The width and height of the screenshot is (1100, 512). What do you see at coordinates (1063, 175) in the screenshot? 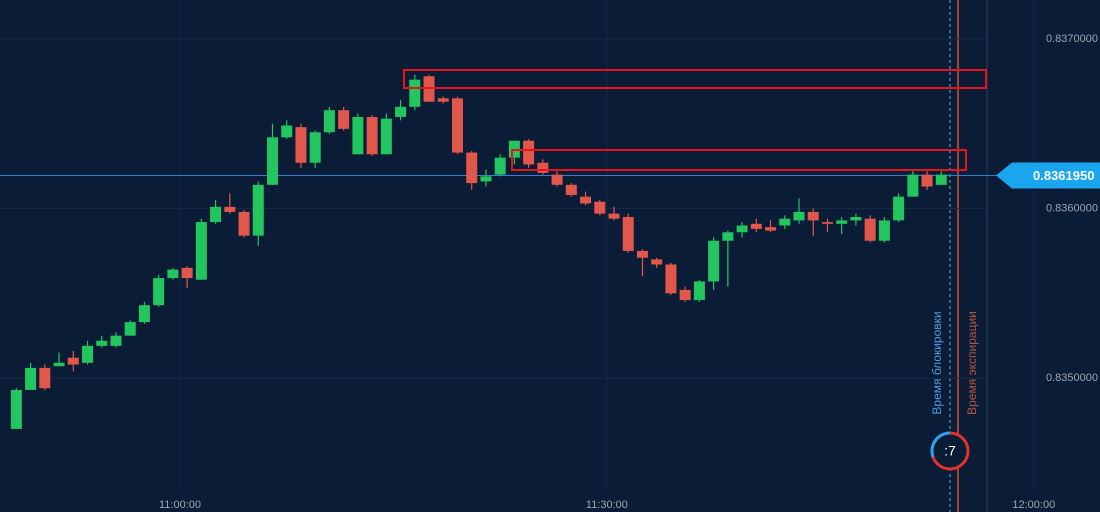
I see `price-label: 0.8361950` at bounding box center [1063, 175].